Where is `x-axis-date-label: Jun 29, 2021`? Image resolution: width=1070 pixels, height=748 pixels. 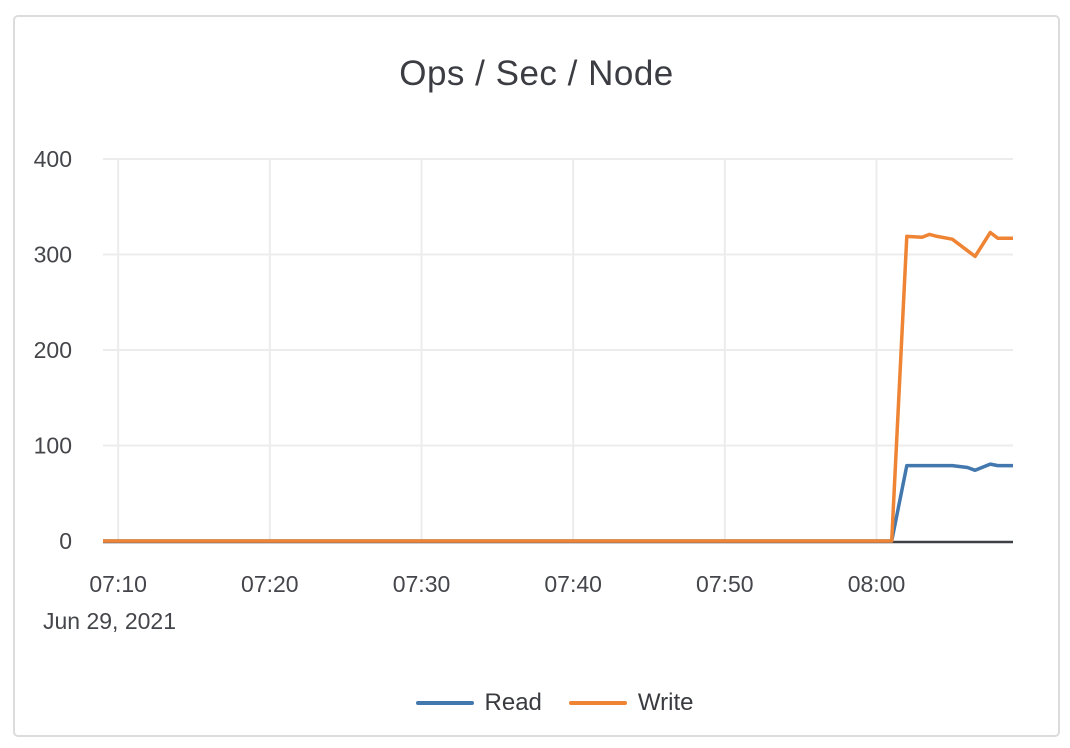
x-axis-date-label: Jun 29, 2021 is located at coordinates (109, 621).